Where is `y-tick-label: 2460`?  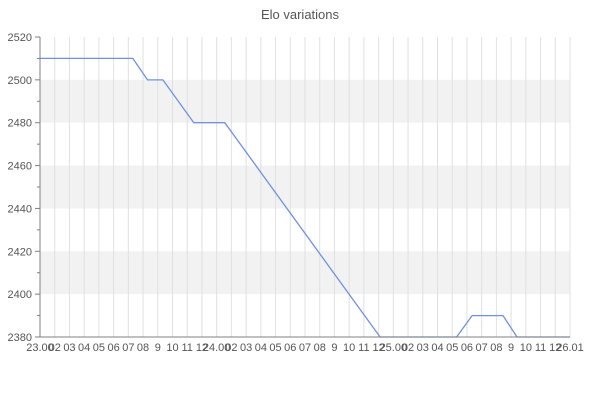
y-tick-label: 2460 is located at coordinates (20, 167).